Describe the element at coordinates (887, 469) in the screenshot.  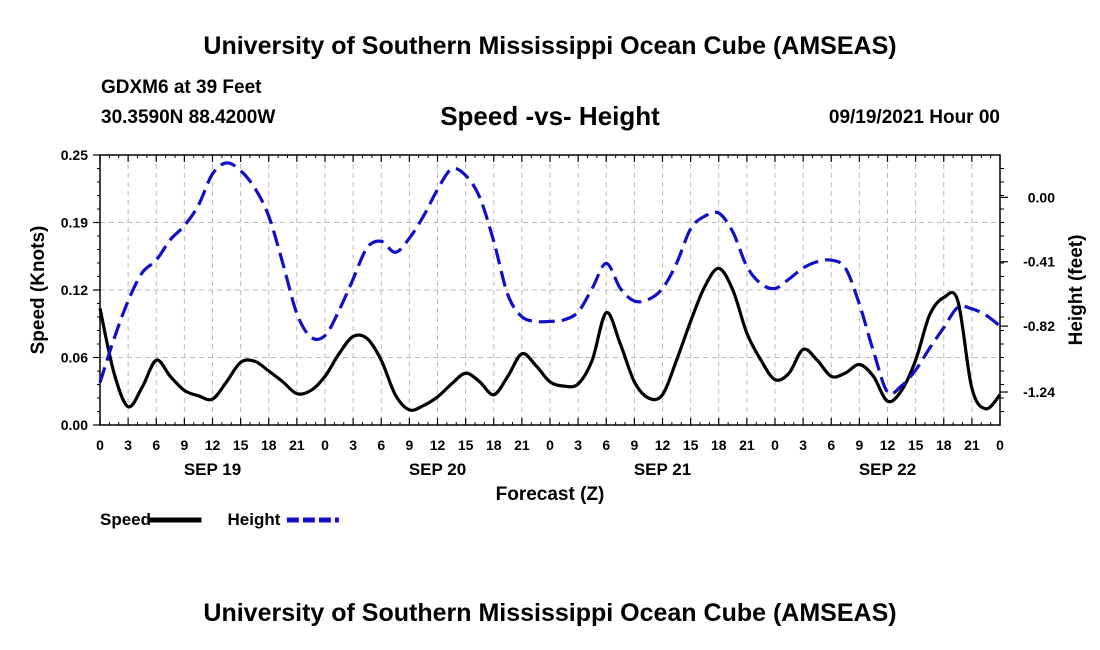
I see `day-label: SEP 22` at that location.